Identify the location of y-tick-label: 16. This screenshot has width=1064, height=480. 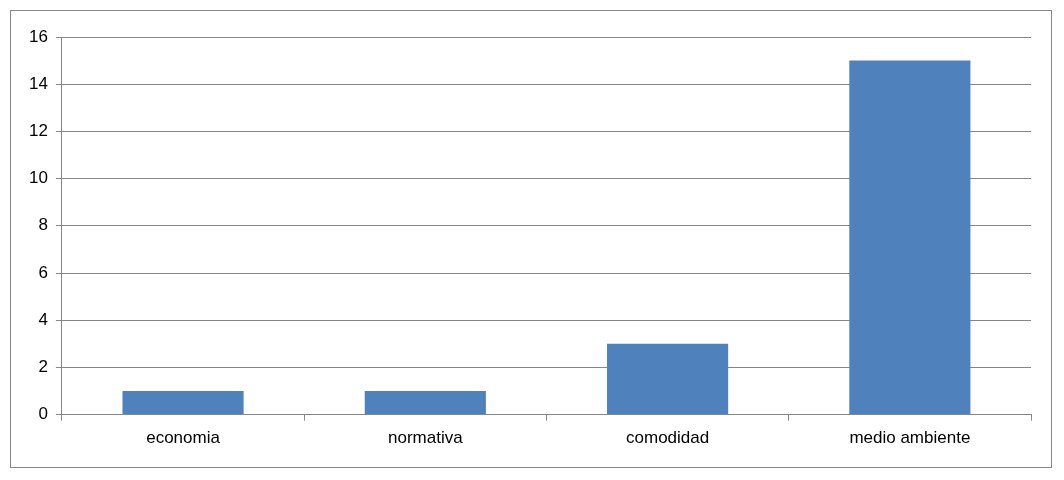
(38, 36).